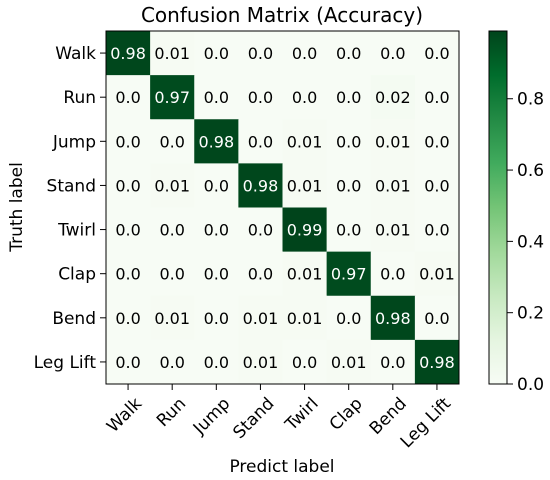  What do you see at coordinates (74, 319) in the screenshot?
I see `y-tick-label: Bend` at bounding box center [74, 319].